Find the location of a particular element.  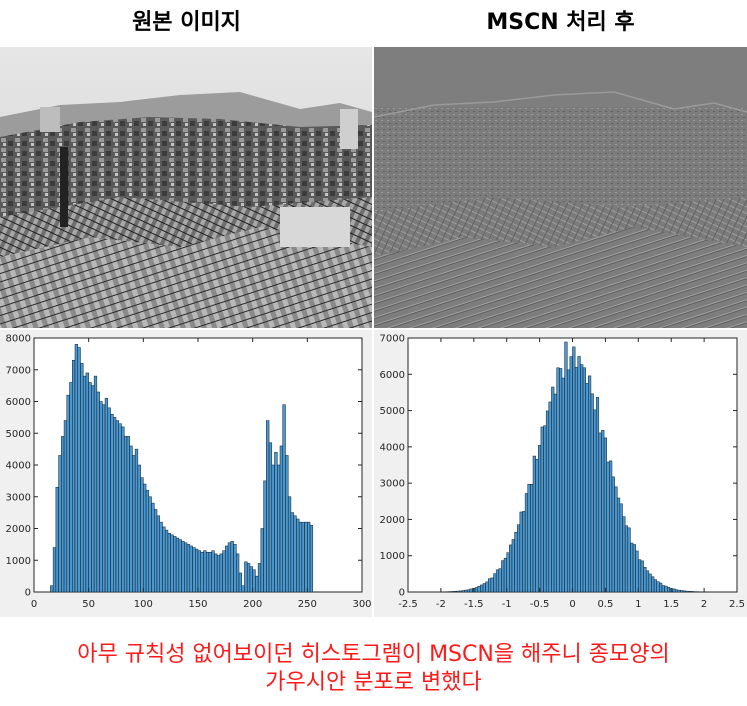

x-tick-label: -2.5 is located at coordinates (408, 604).